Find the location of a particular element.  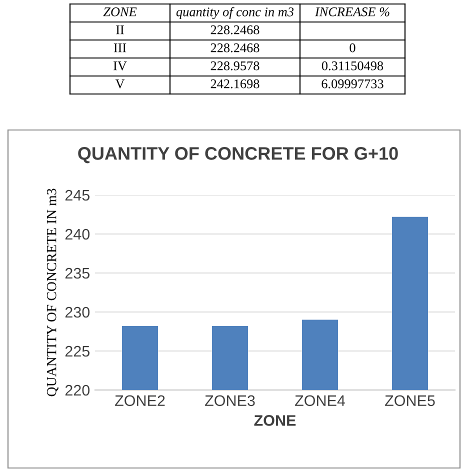

text: 228.9578 is located at coordinates (235, 65).